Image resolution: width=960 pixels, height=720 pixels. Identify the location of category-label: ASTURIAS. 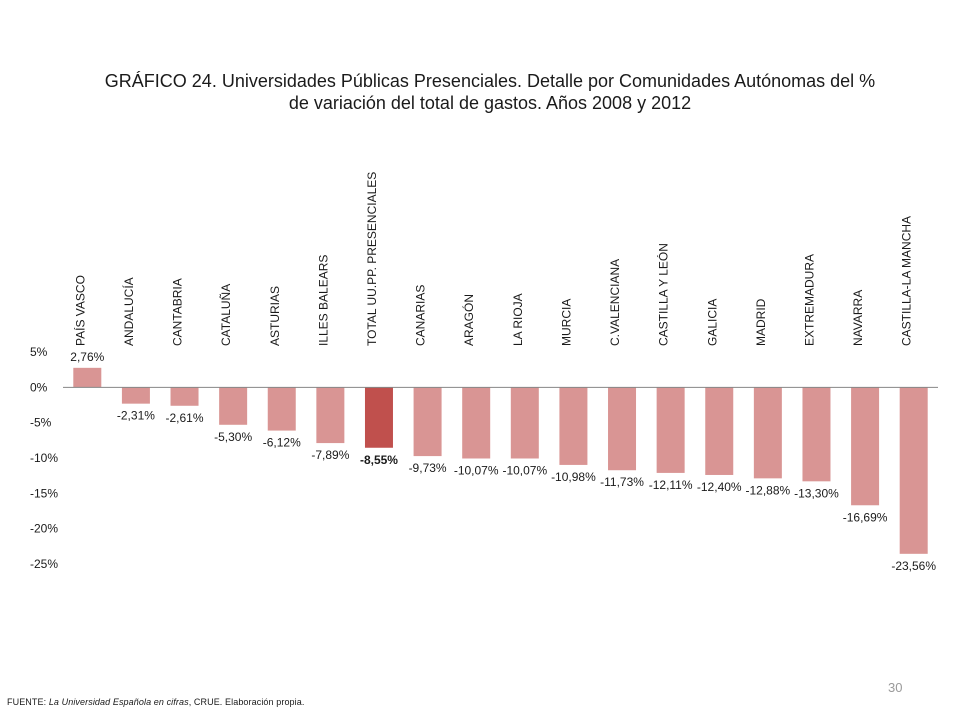
(275, 316).